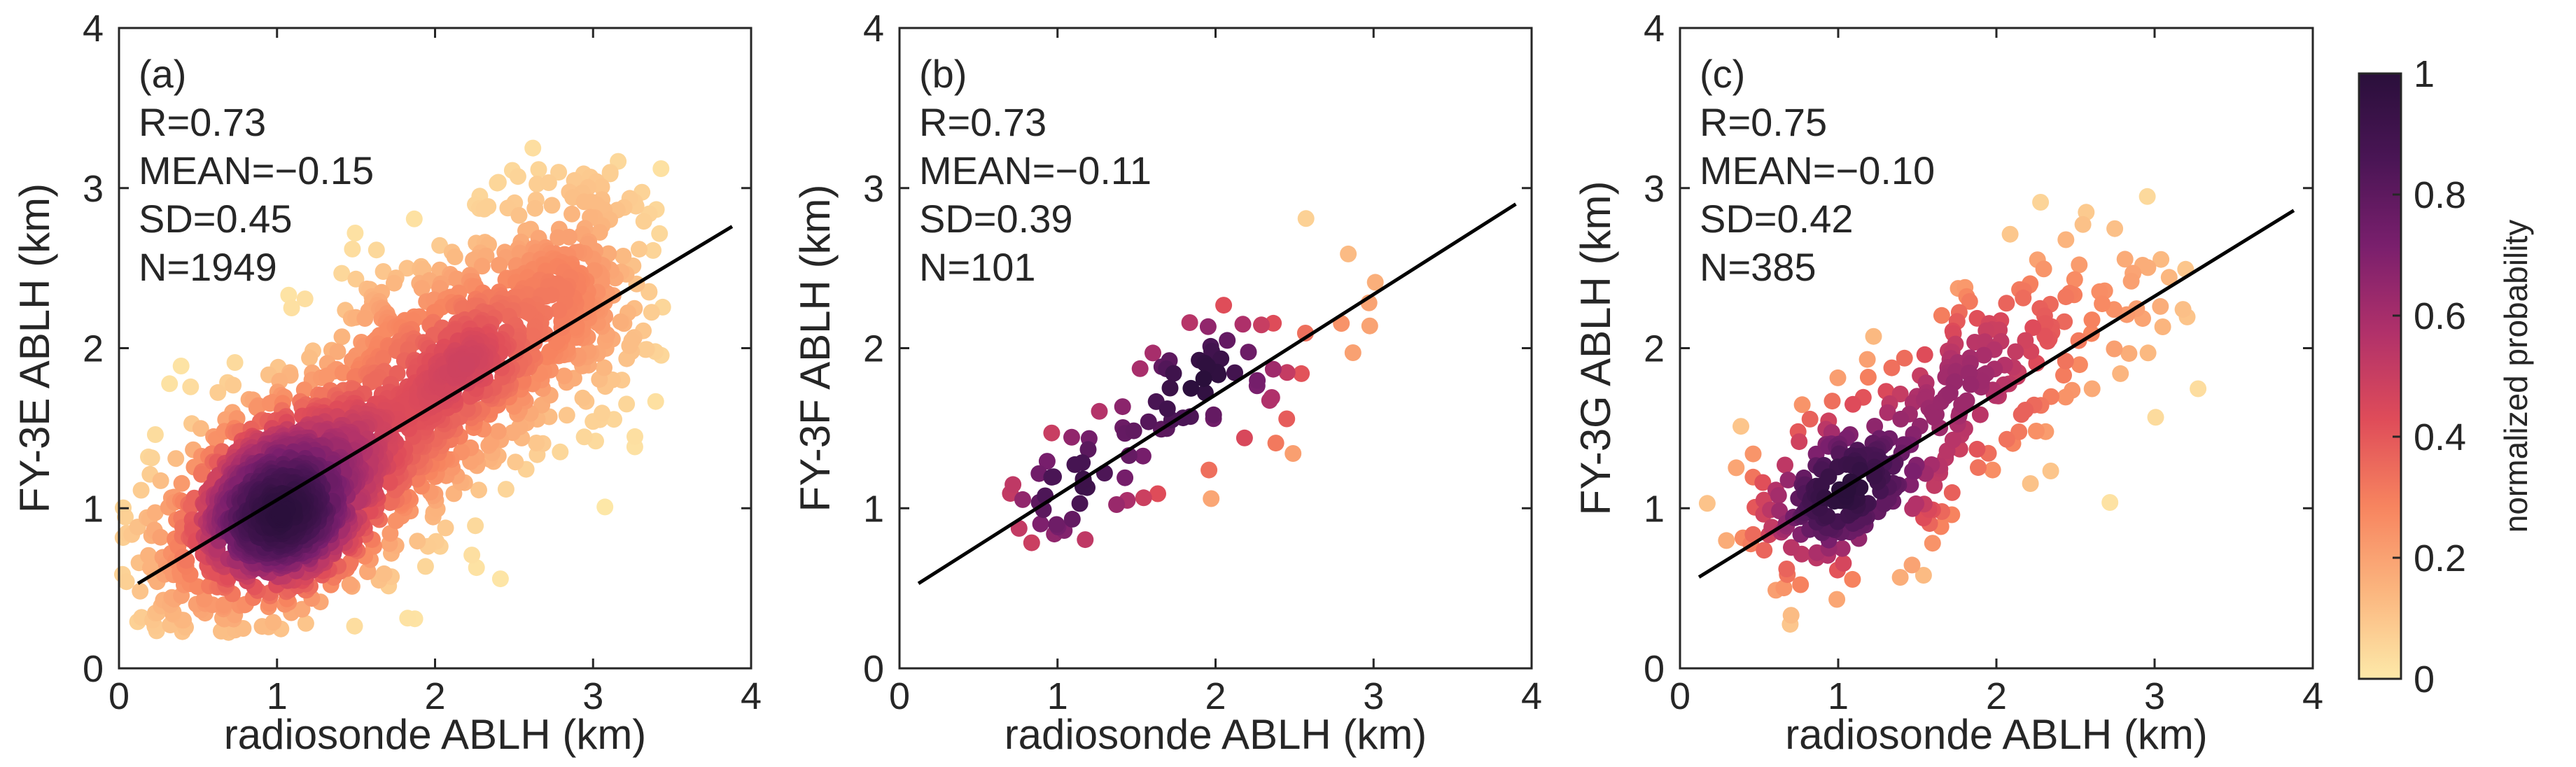 This screenshot has height=767, width=2576. I want to click on y-tick-label: 4, so click(1654, 29).